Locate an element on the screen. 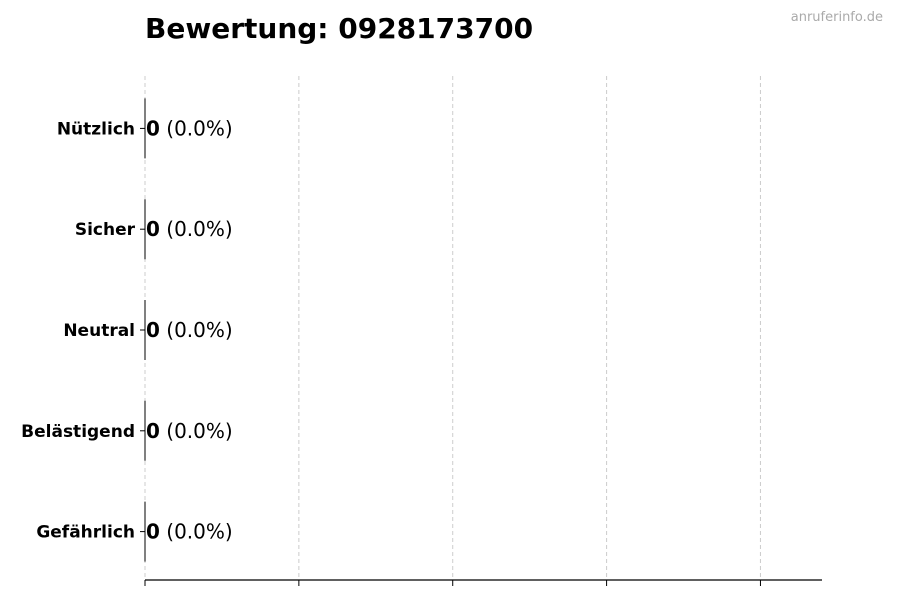 This screenshot has width=900, height=600. watermark: anruferinfo.de is located at coordinates (836, 17).